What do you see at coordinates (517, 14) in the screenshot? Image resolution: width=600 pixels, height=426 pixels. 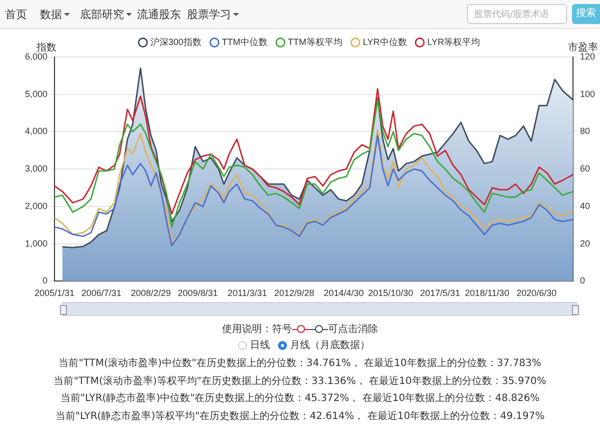 I see `text: 股票代码/股票术语` at bounding box center [517, 14].